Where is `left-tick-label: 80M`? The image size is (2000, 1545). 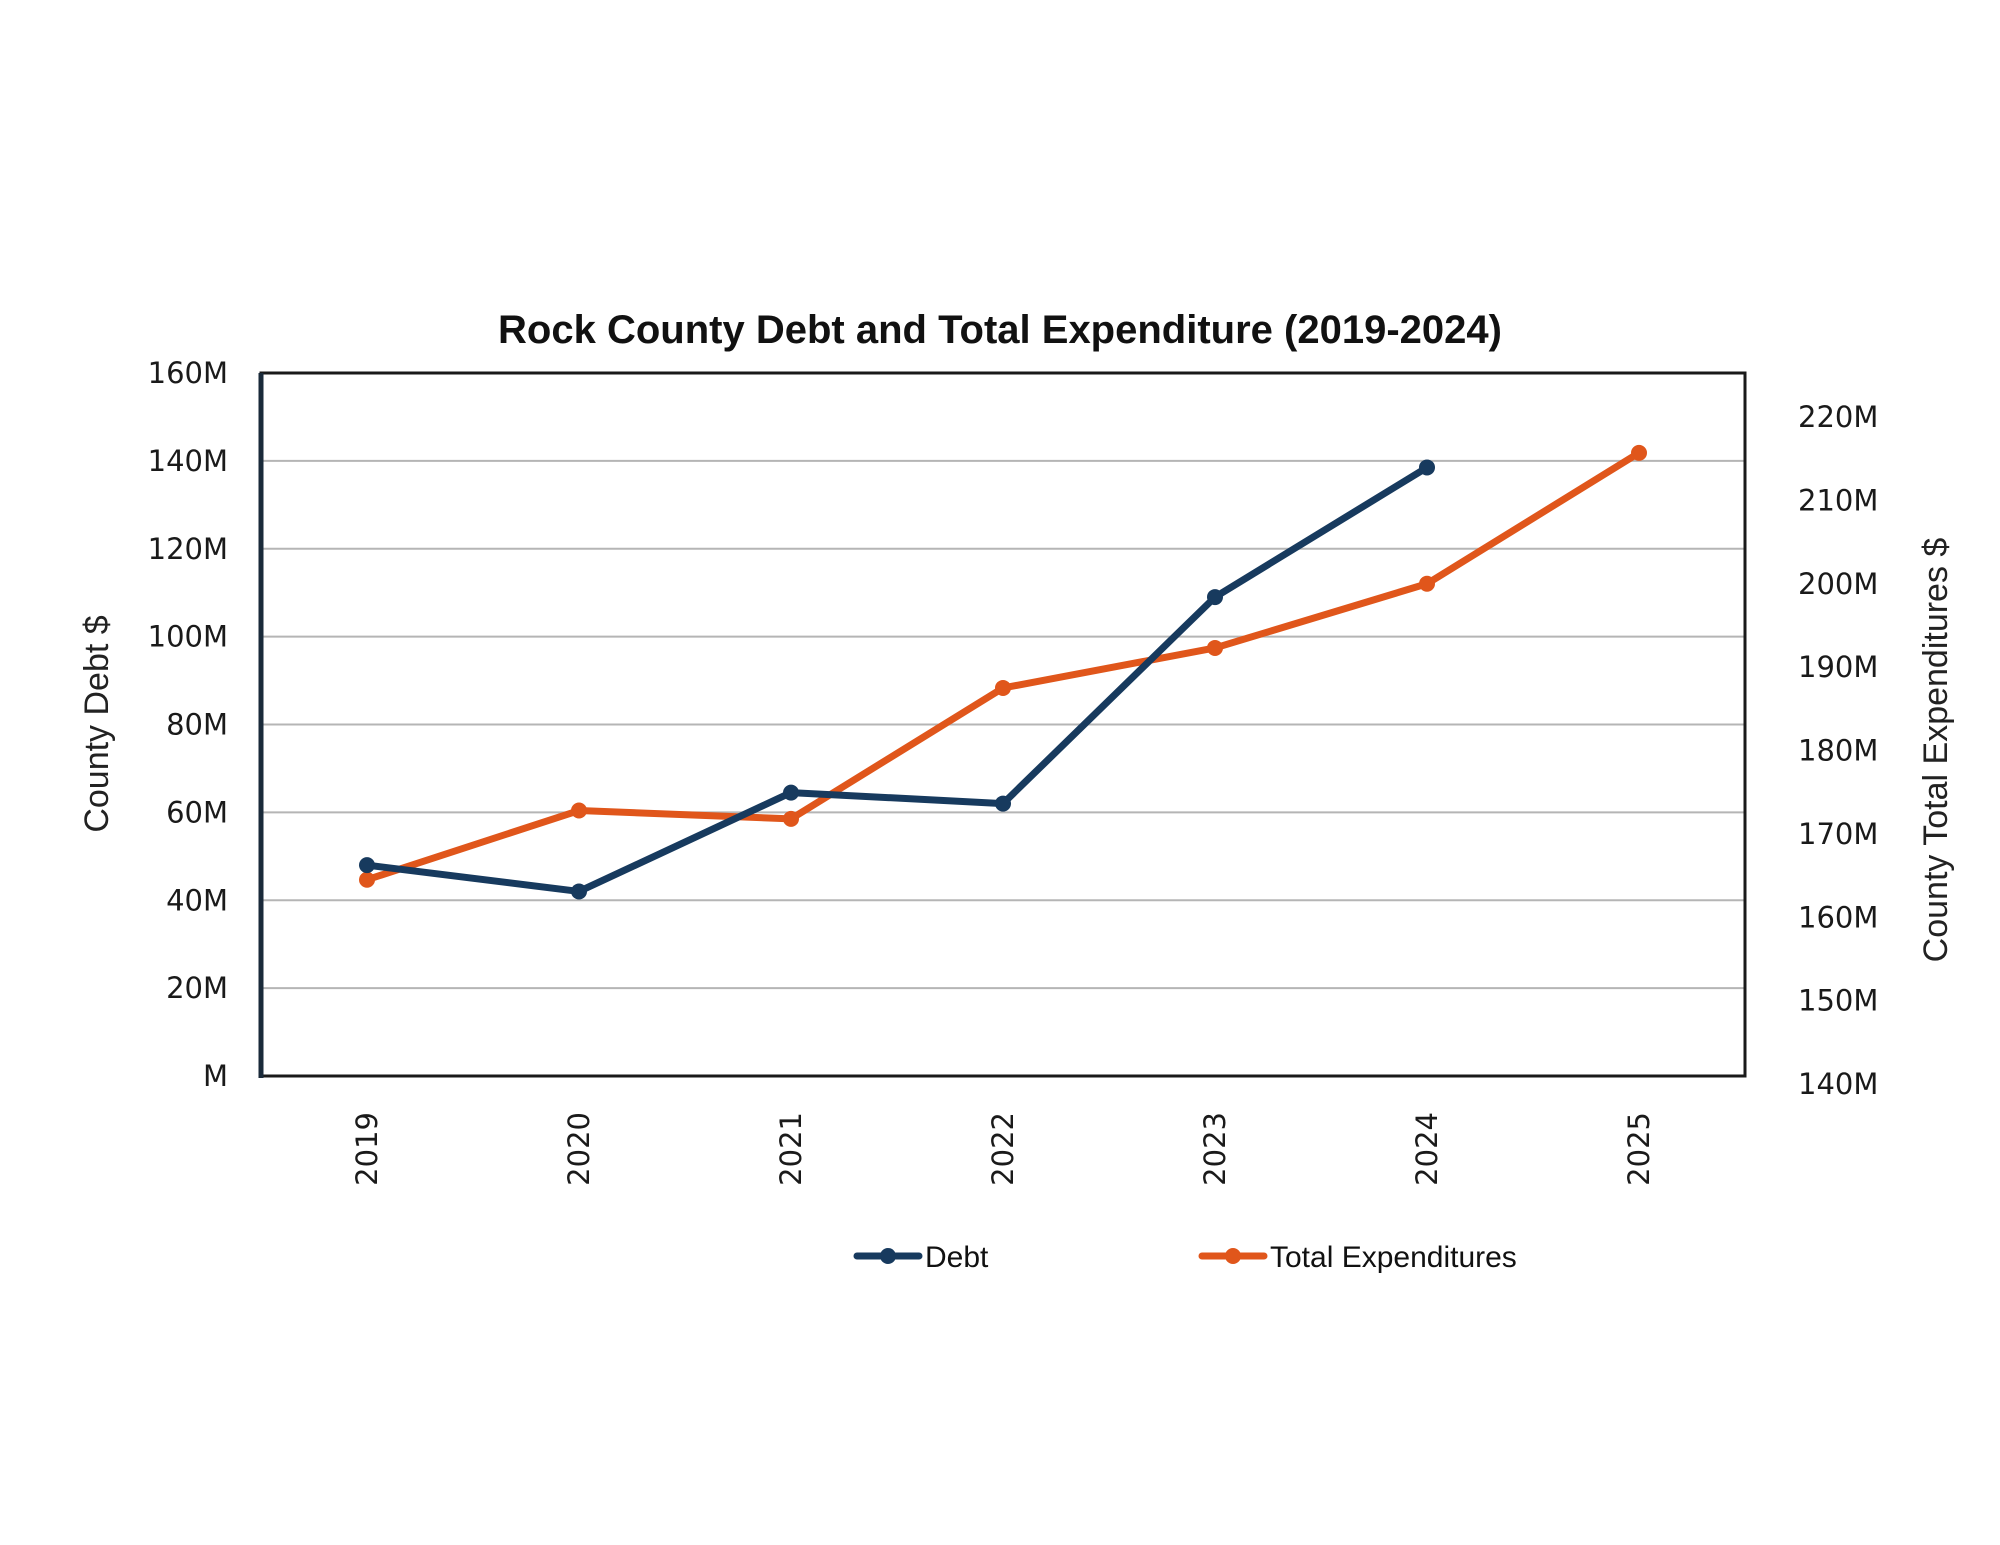
left-tick-label: 80M is located at coordinates (197, 725).